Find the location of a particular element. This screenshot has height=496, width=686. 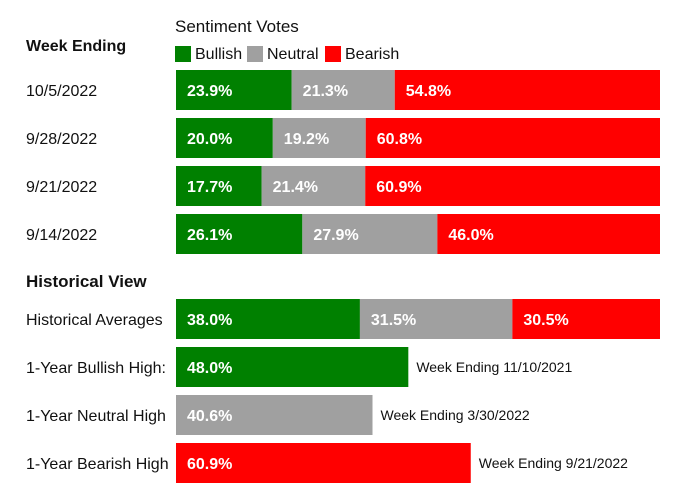

bar-bearish-9-21-2022 is located at coordinates (512, 186).